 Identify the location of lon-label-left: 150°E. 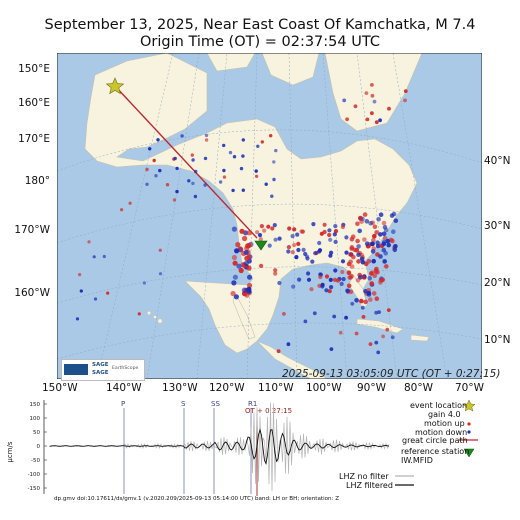
(34, 69).